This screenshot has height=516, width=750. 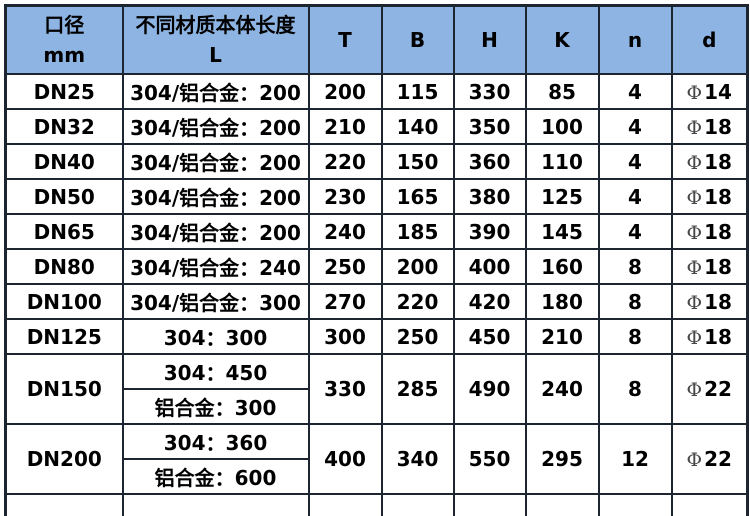 I want to click on k-cell: 240, so click(x=562, y=389).